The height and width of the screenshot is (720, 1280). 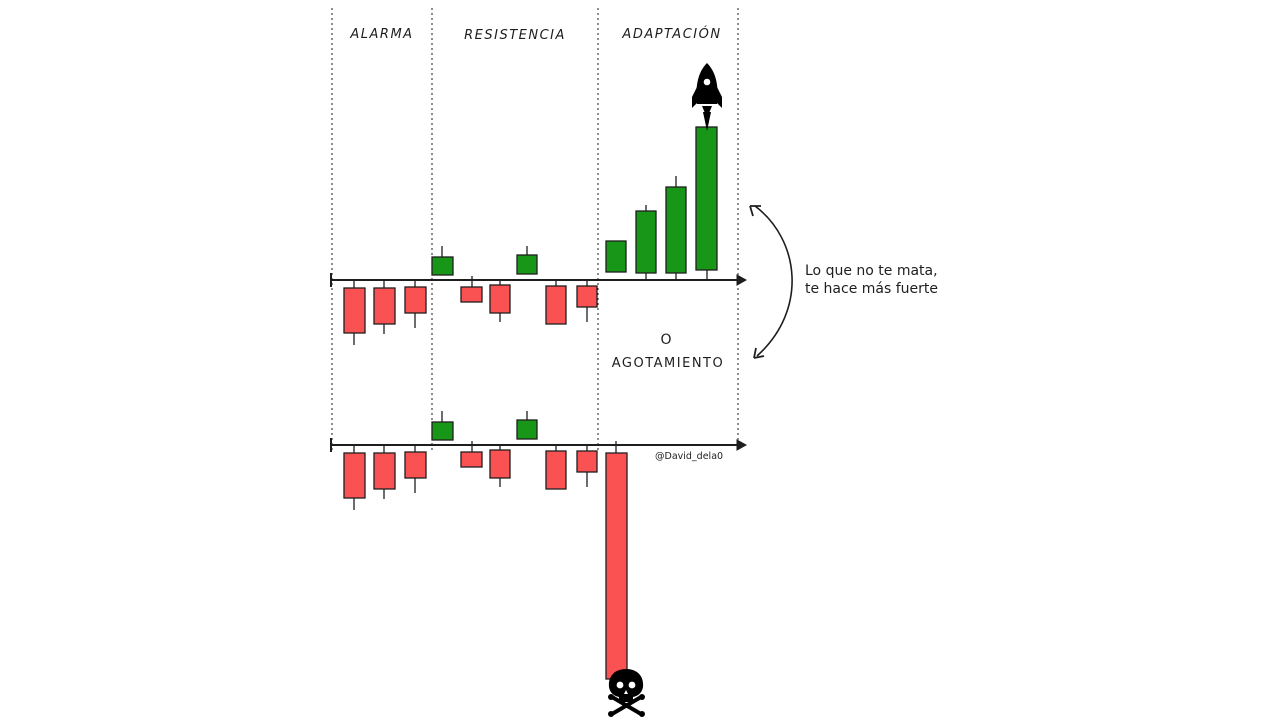 I want to click on rocket-icon, so click(x=707, y=97).